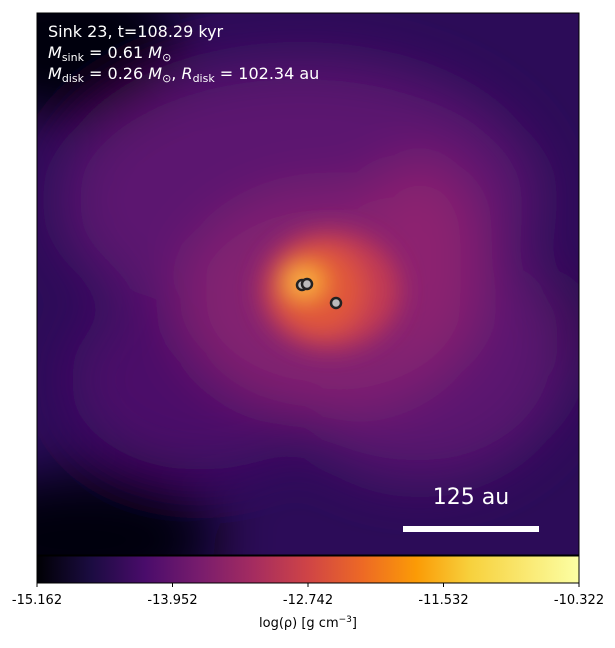  I want to click on label-text: ], so click(354, 623).